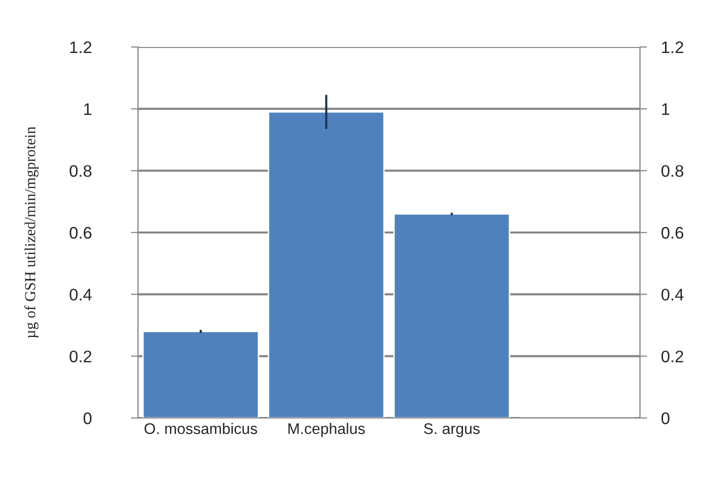  I want to click on y-tick-label: 0.2, so click(81, 356).